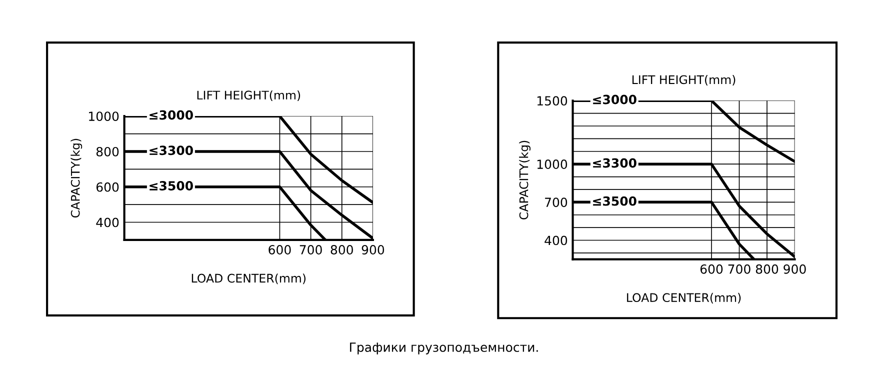  Describe the element at coordinates (556, 203) in the screenshot. I see `y-tick-label: 700` at that location.